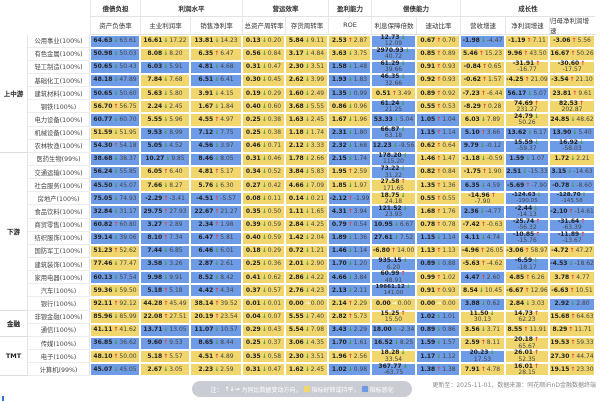 The height and width of the screenshot is (401, 600). What do you see at coordinates (263, 67) in the screenshot?
I see `metric-cell: 0.31 ↓ 0.47` at bounding box center [263, 67].